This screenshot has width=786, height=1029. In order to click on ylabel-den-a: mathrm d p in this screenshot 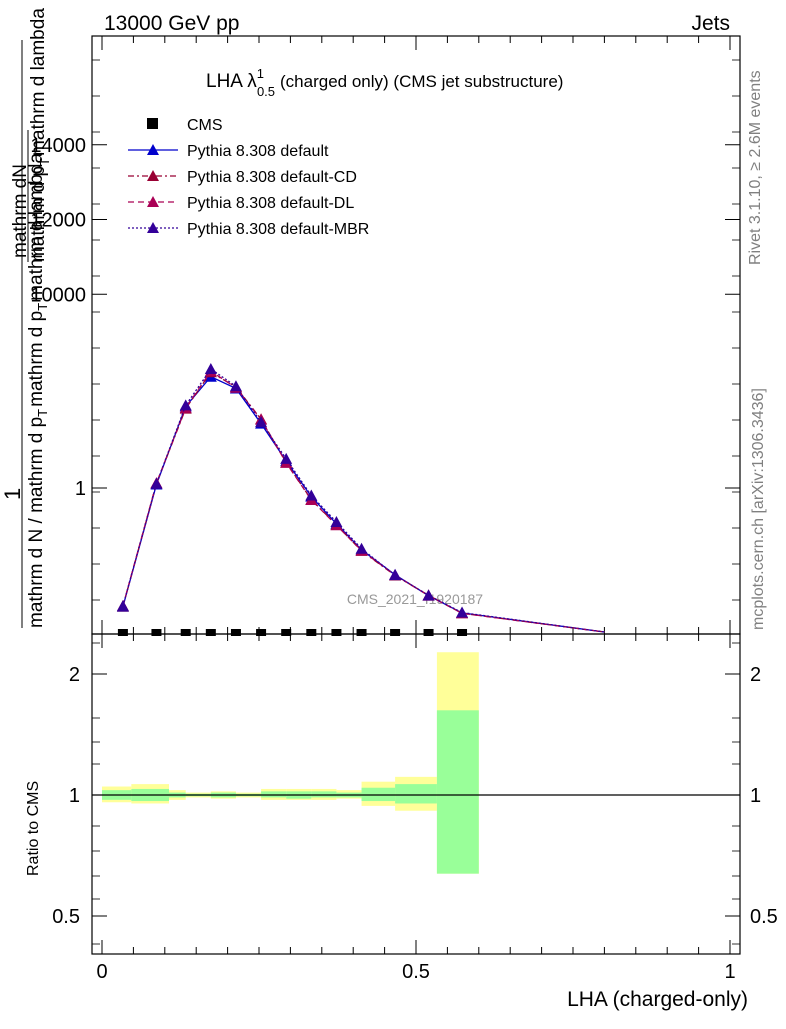, I will do `click(38, 214)`.